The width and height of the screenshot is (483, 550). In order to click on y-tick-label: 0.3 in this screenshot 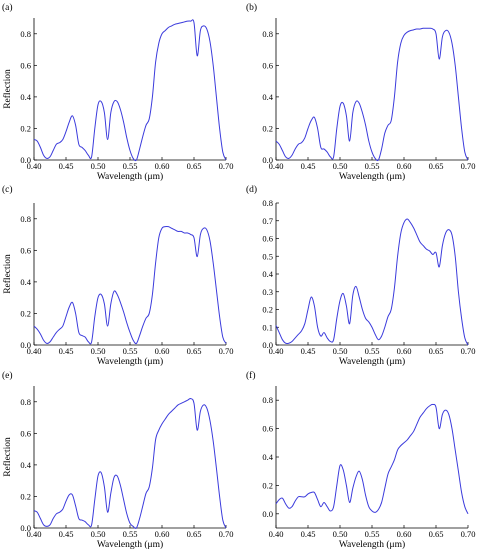, I will do `click(267, 292)`.